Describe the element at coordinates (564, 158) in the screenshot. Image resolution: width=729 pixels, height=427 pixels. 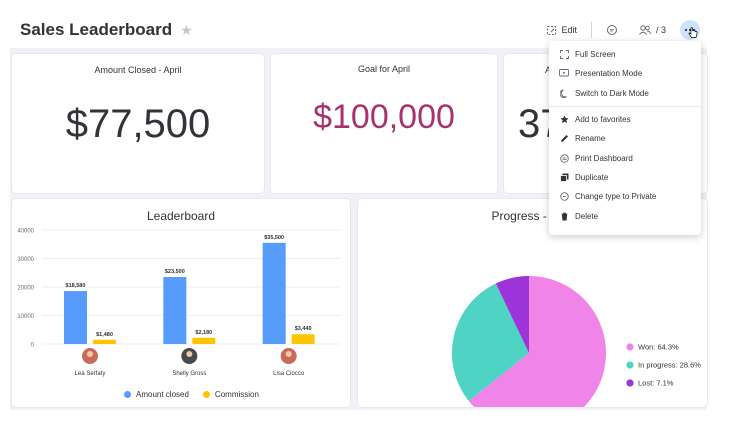
I see `print-icon` at that location.